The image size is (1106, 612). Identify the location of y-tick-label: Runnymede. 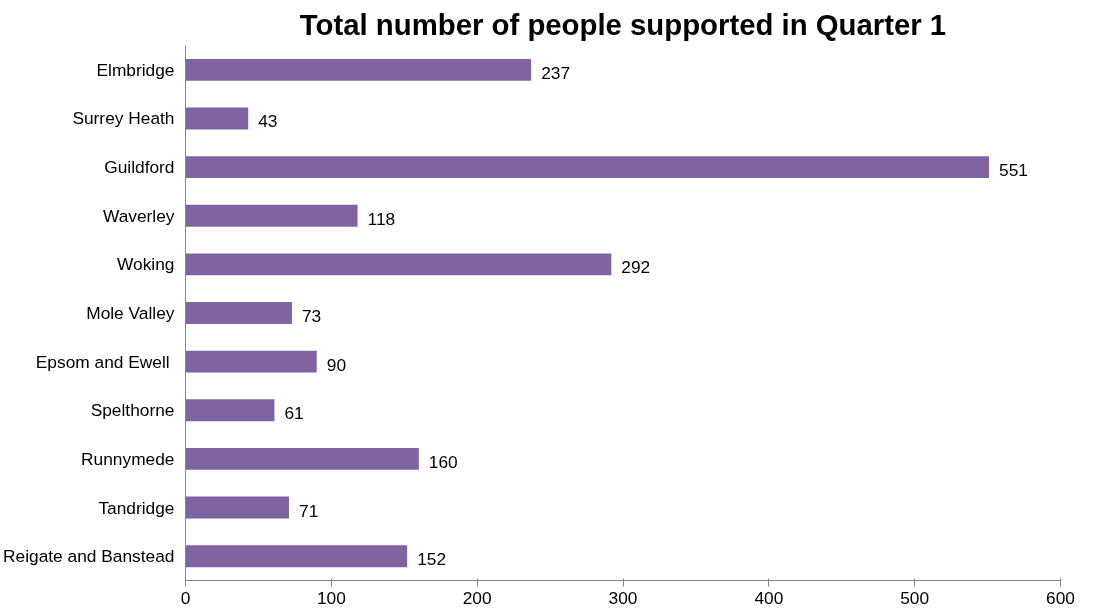
(128, 458).